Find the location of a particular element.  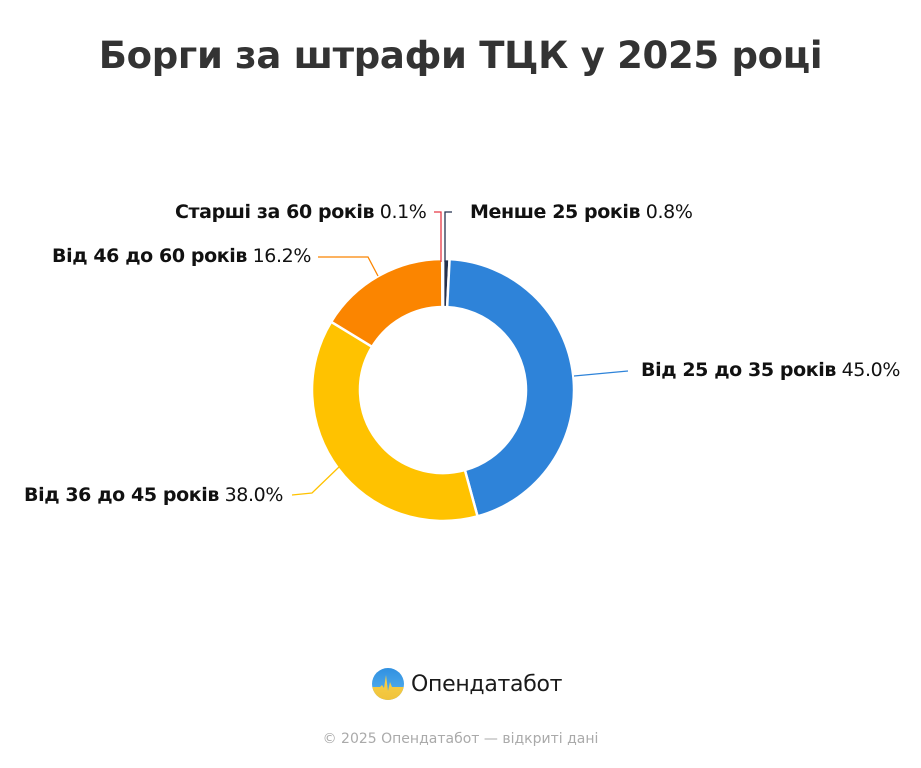

label-over-60: Старші за 60 років 0.1% is located at coordinates (301, 212).